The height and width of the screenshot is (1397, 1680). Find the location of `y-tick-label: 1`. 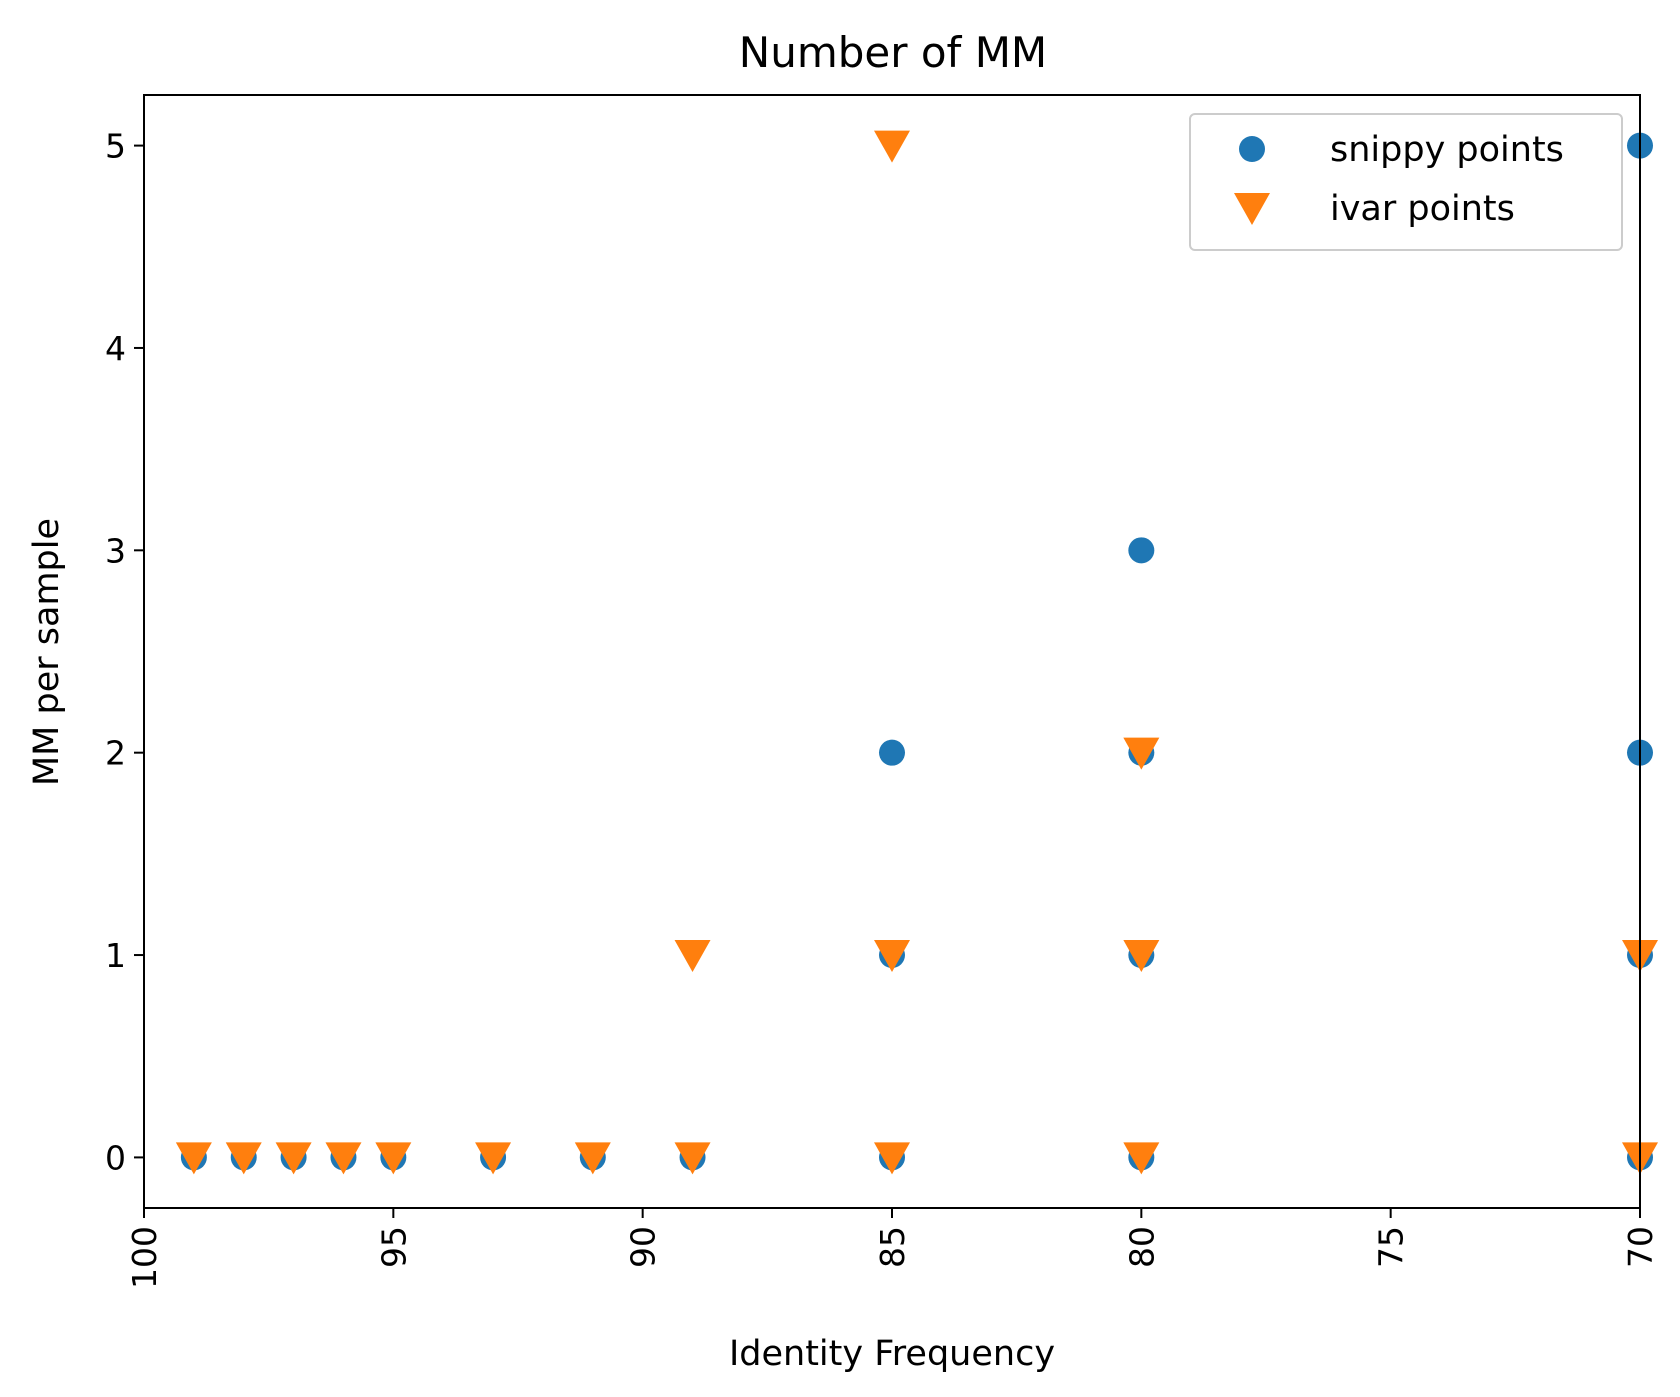

y-tick-label: 1 is located at coordinates (115, 955).